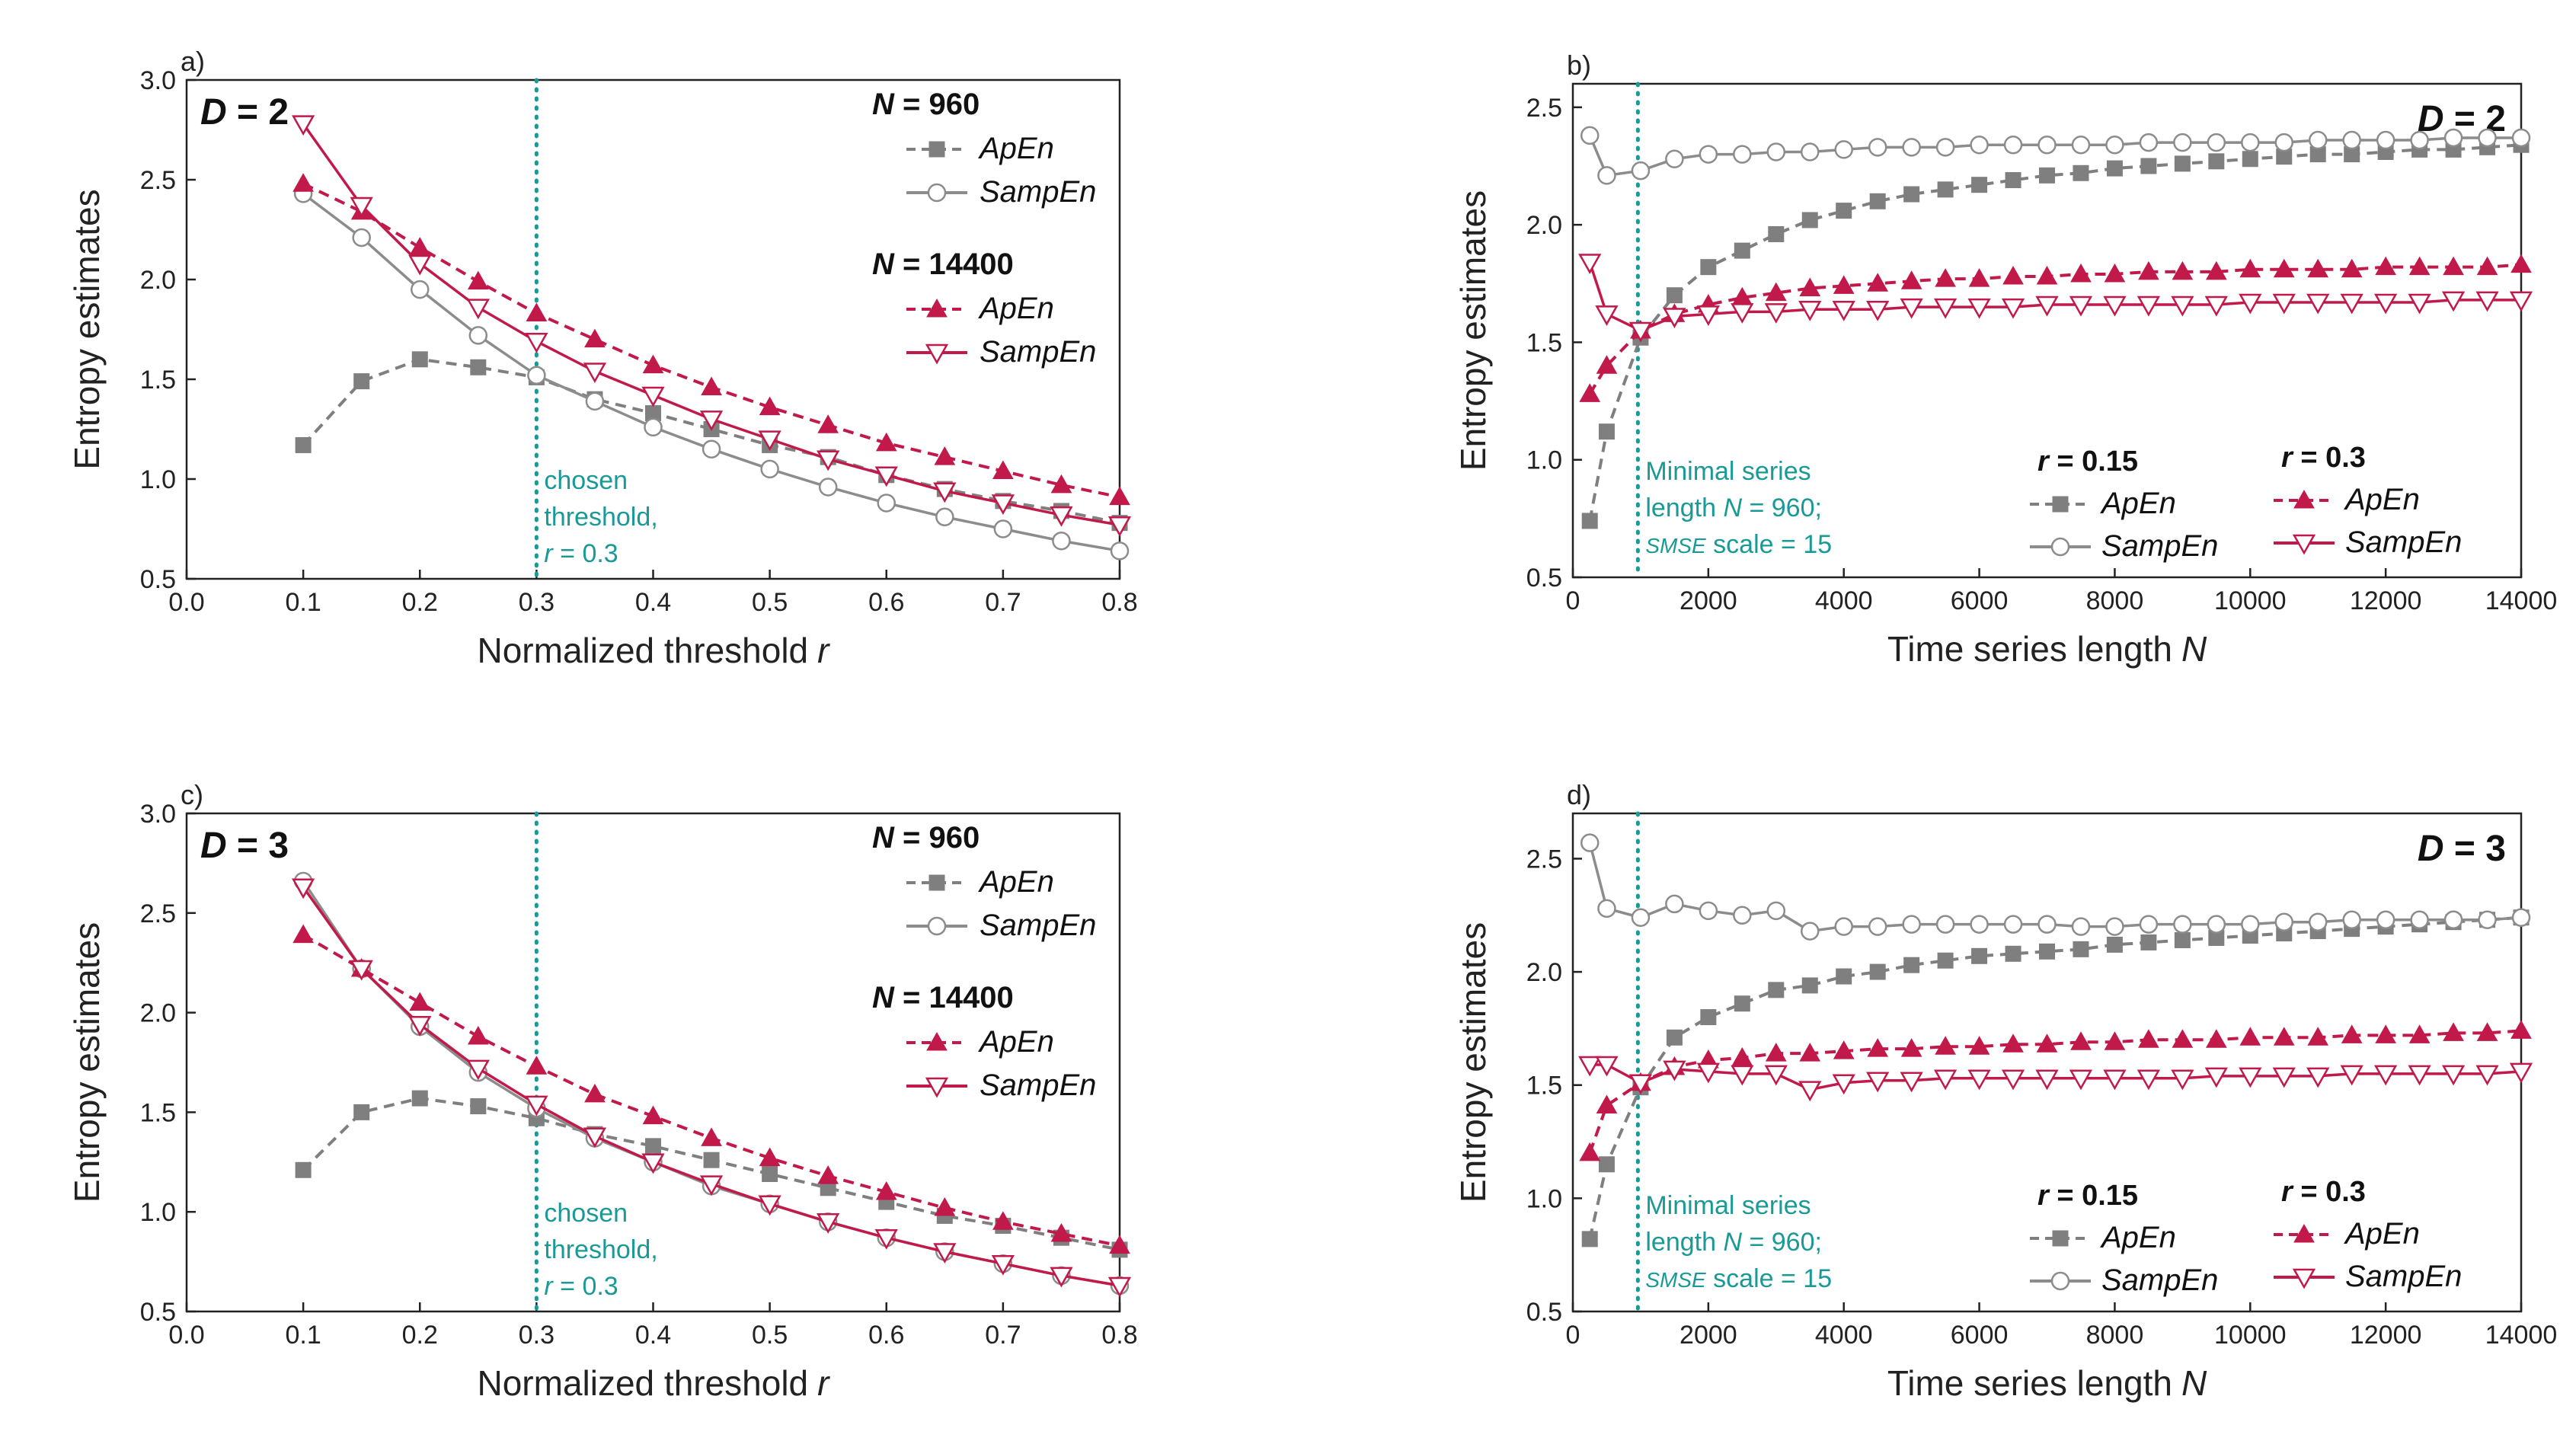  What do you see at coordinates (2246, 502) in the screenshot?
I see `legend: r = 0.15 ApEn SampEn r = 0.3 ApEn SampEn` at bounding box center [2246, 502].